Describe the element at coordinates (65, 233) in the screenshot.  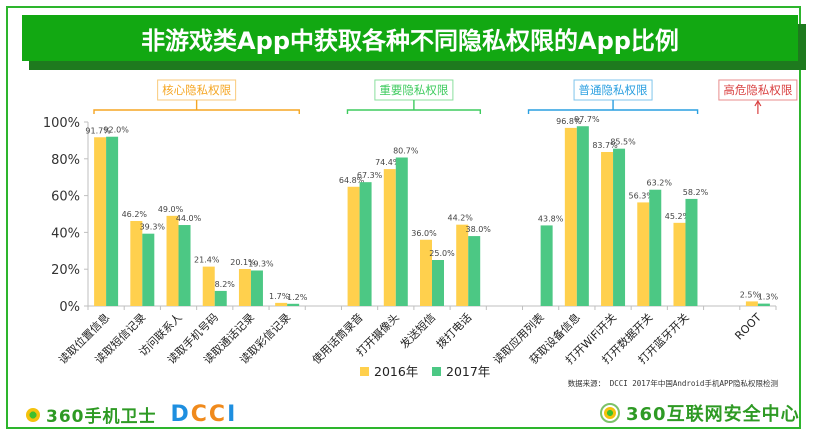
I see `y-tick-label: 40%` at that location.